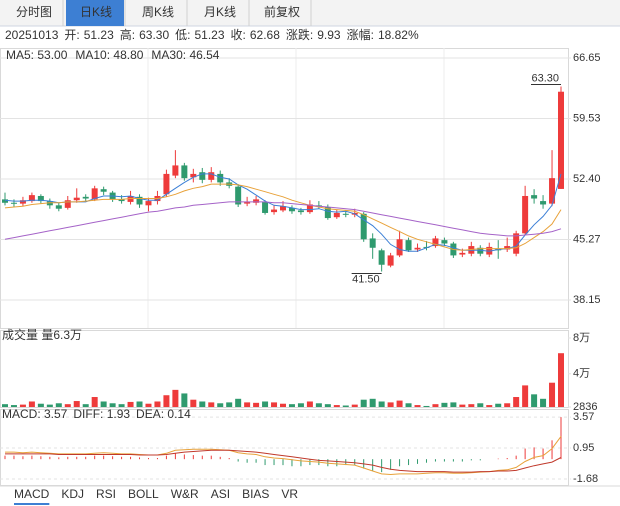  I want to click on indicator-tab: ASI, so click(220, 494).